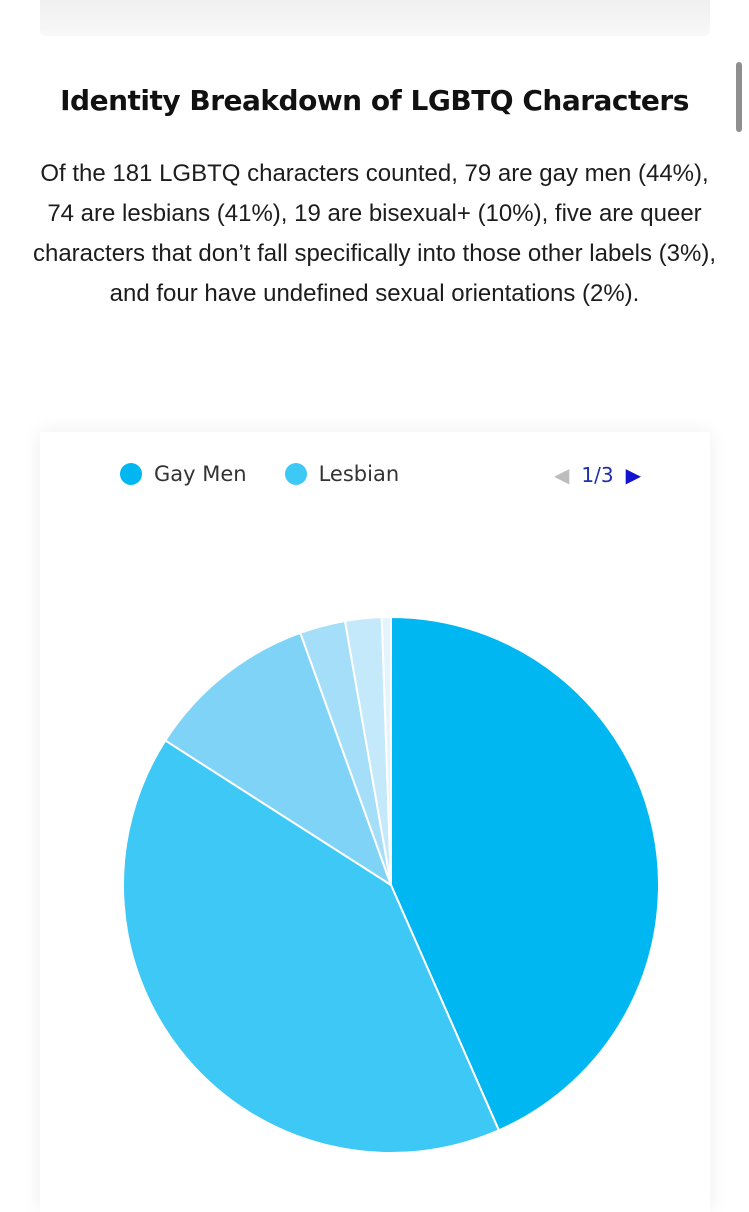  What do you see at coordinates (739, 97) in the screenshot?
I see `scrollbar-thumb` at bounding box center [739, 97].